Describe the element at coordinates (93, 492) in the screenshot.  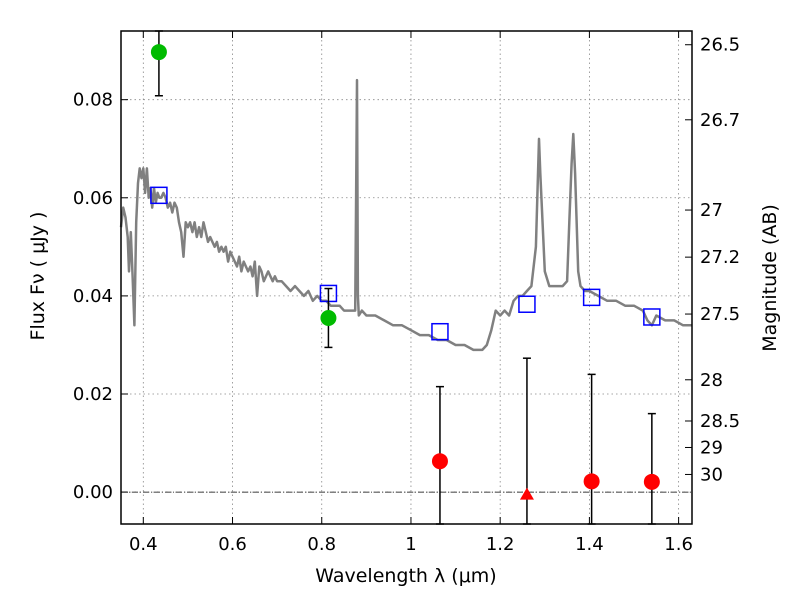
I see `y-tick-label: 0.00` at that location.